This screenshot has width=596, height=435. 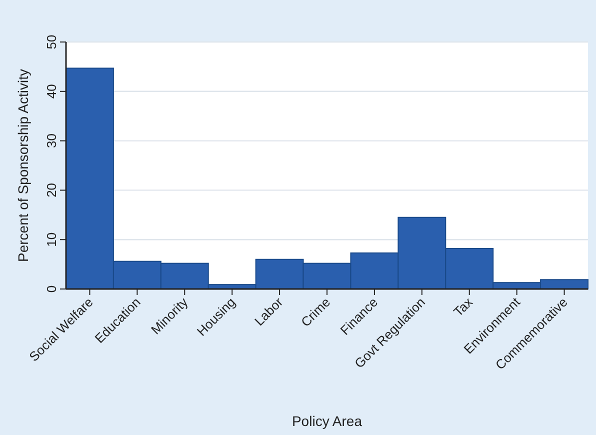 What do you see at coordinates (51, 91) in the screenshot?
I see `y-tick-label: 40` at bounding box center [51, 91].